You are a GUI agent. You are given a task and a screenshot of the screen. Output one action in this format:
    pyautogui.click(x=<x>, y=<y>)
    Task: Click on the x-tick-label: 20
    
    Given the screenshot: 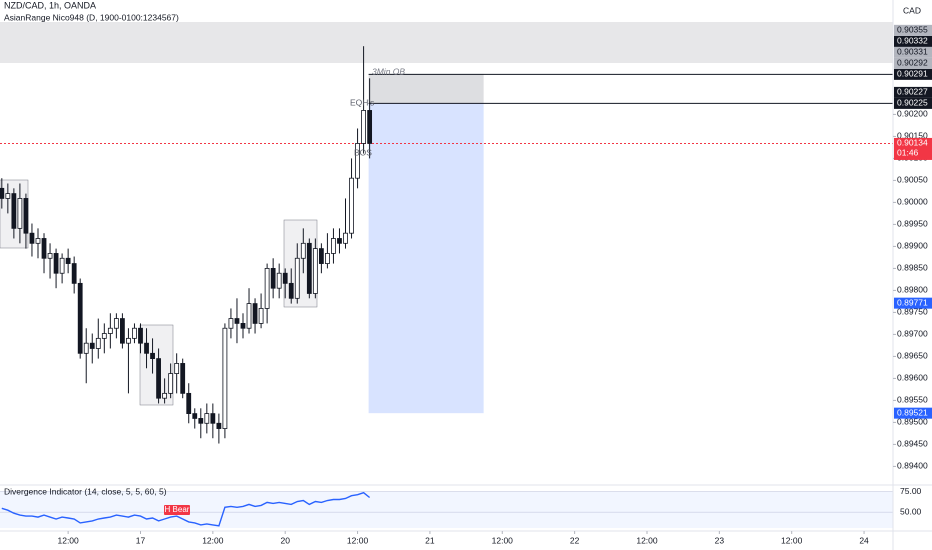 What is the action you would take?
    pyautogui.click(x=285, y=540)
    